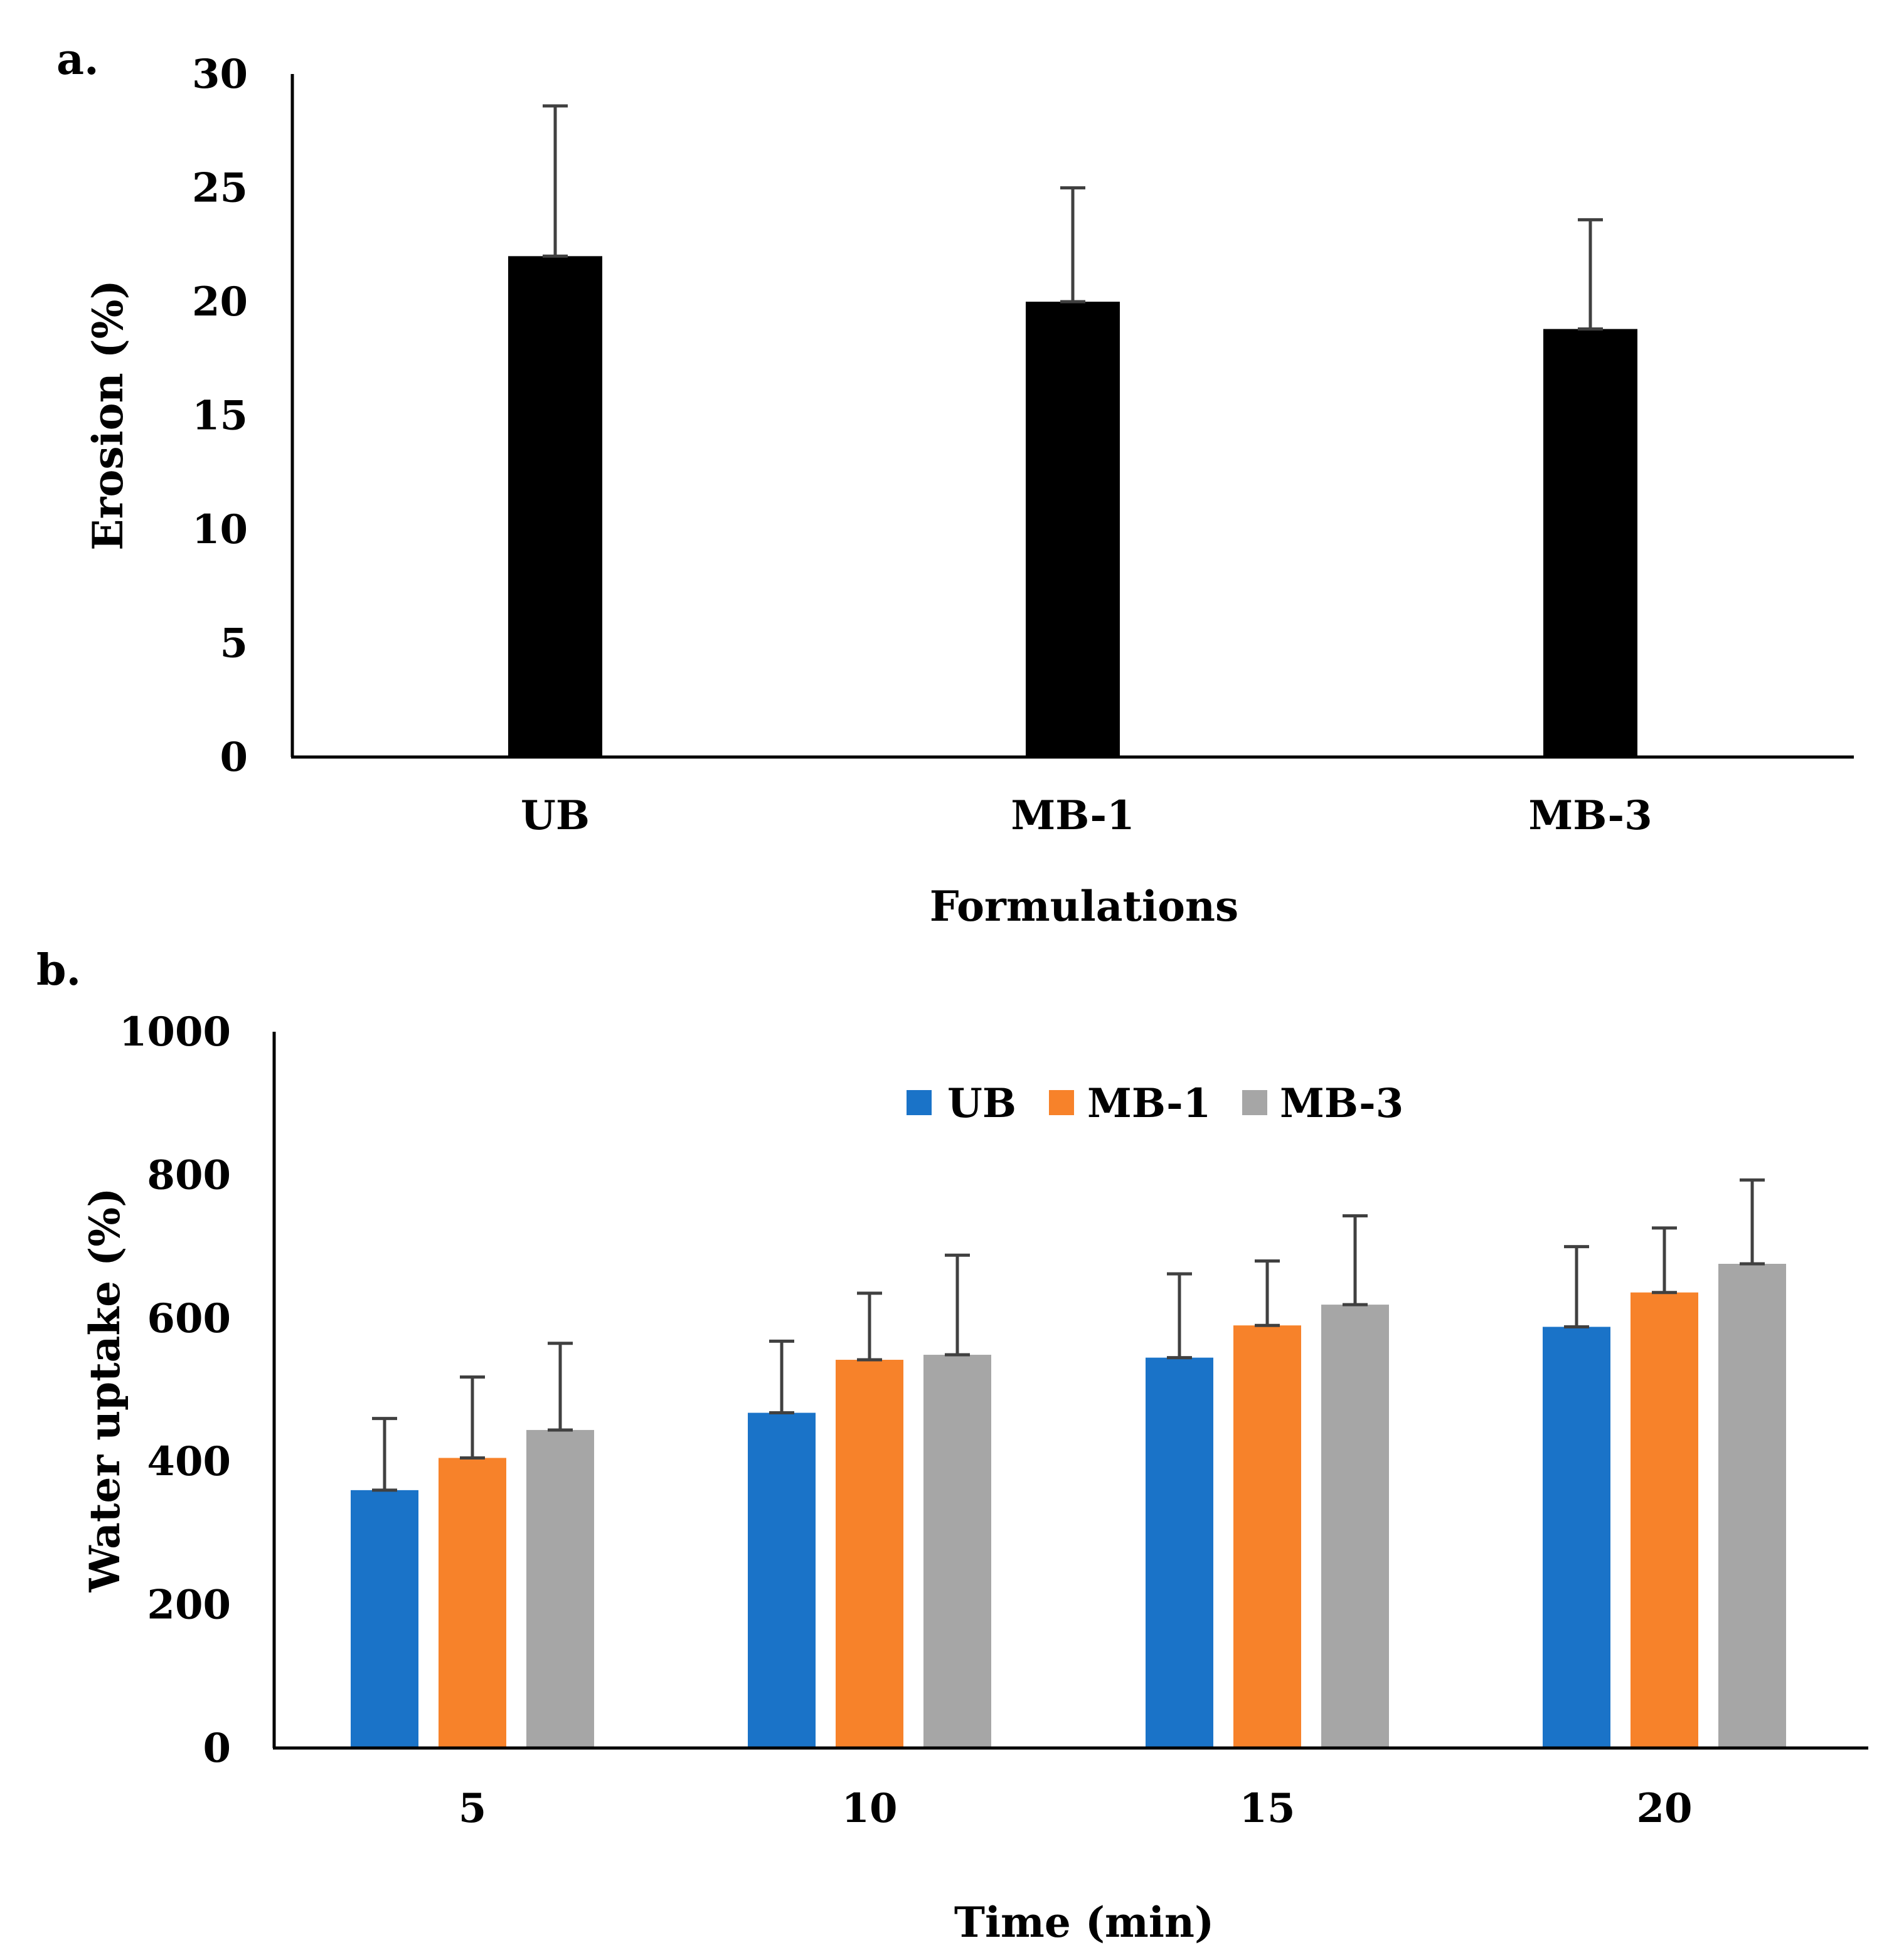 The image size is (1894, 1960). I want to click on y-tick-label-400: 400, so click(189, 1461).